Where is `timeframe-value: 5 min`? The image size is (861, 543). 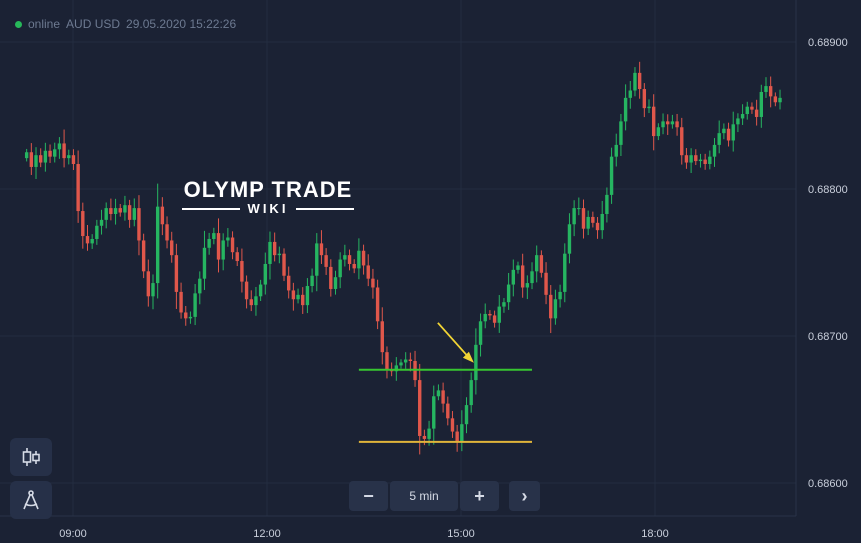 timeframe-value: 5 min is located at coordinates (424, 496).